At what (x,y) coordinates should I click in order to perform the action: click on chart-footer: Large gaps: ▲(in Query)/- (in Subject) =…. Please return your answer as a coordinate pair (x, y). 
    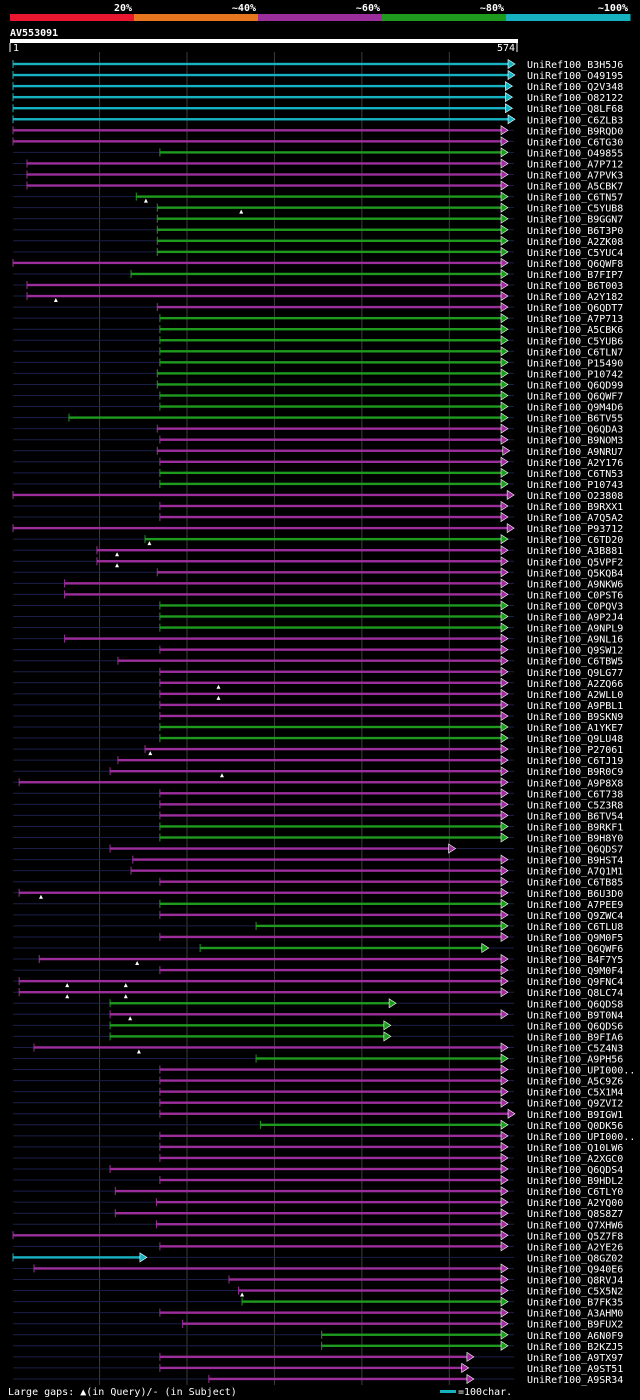
    Looking at the image, I should click on (260, 1392).